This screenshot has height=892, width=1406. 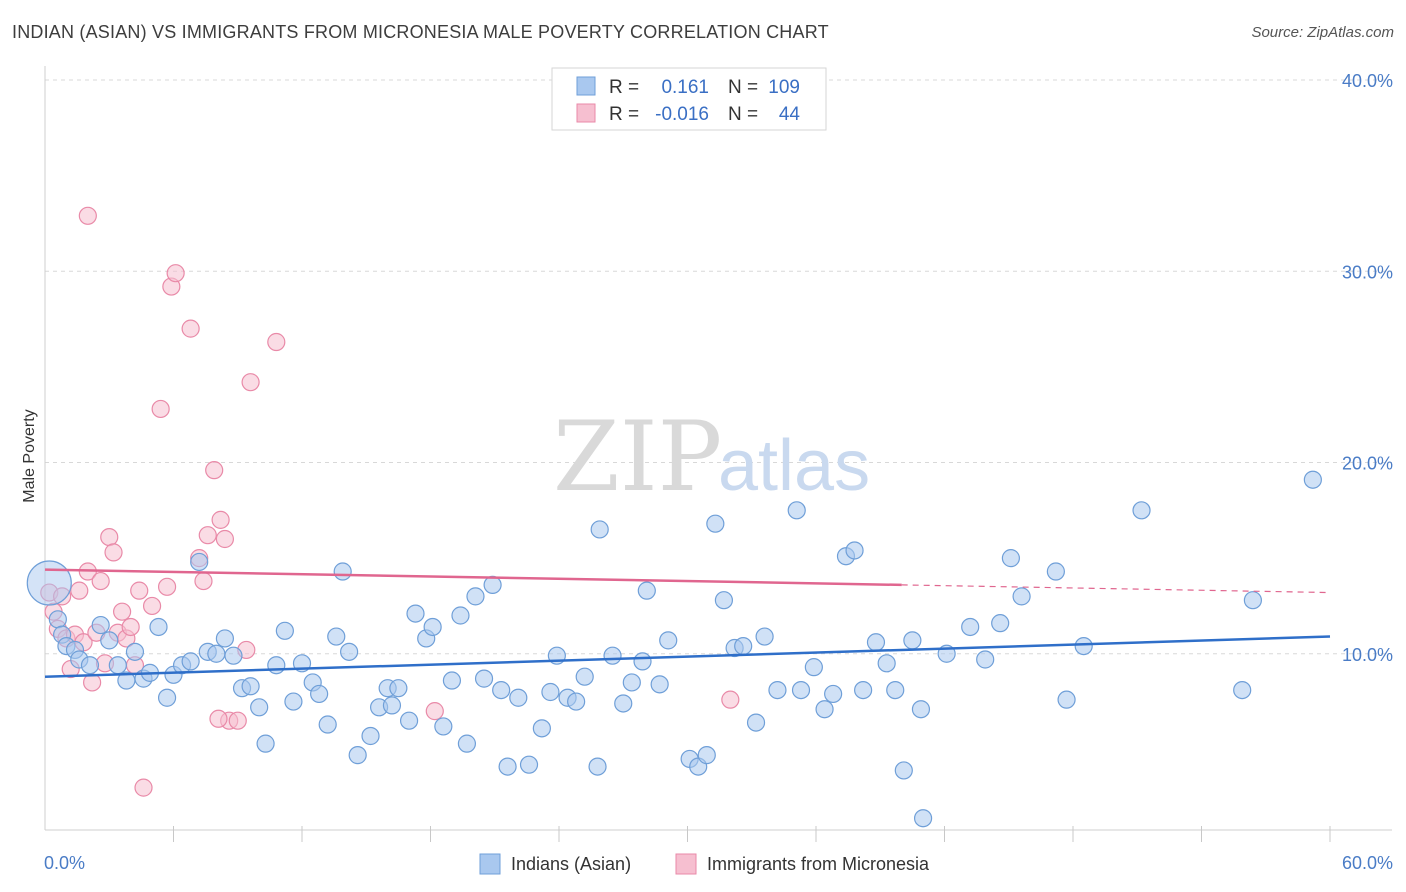 I want to click on trend-line-indians, so click(x=687, y=656).